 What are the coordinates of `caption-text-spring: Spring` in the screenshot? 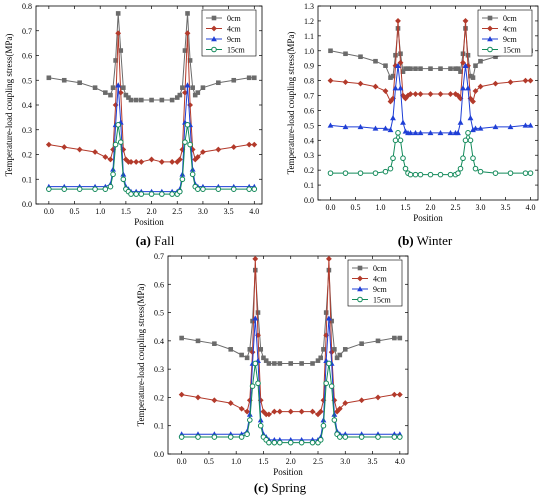 It's located at (289, 487).